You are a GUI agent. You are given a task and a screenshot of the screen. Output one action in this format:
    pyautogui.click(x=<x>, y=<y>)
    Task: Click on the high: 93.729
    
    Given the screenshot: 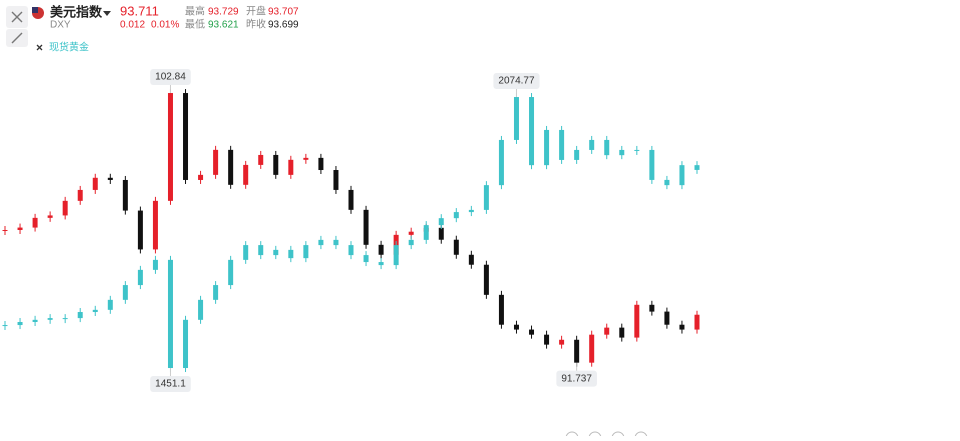 What is the action you would take?
    pyautogui.click(x=223, y=12)
    